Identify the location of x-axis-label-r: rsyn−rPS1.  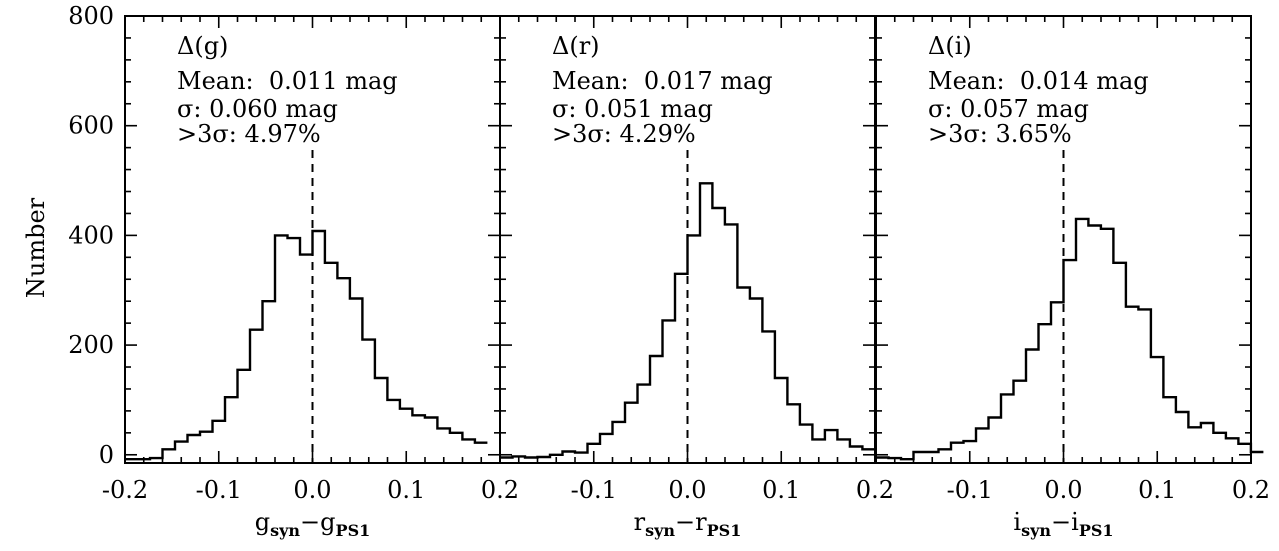
(688, 524).